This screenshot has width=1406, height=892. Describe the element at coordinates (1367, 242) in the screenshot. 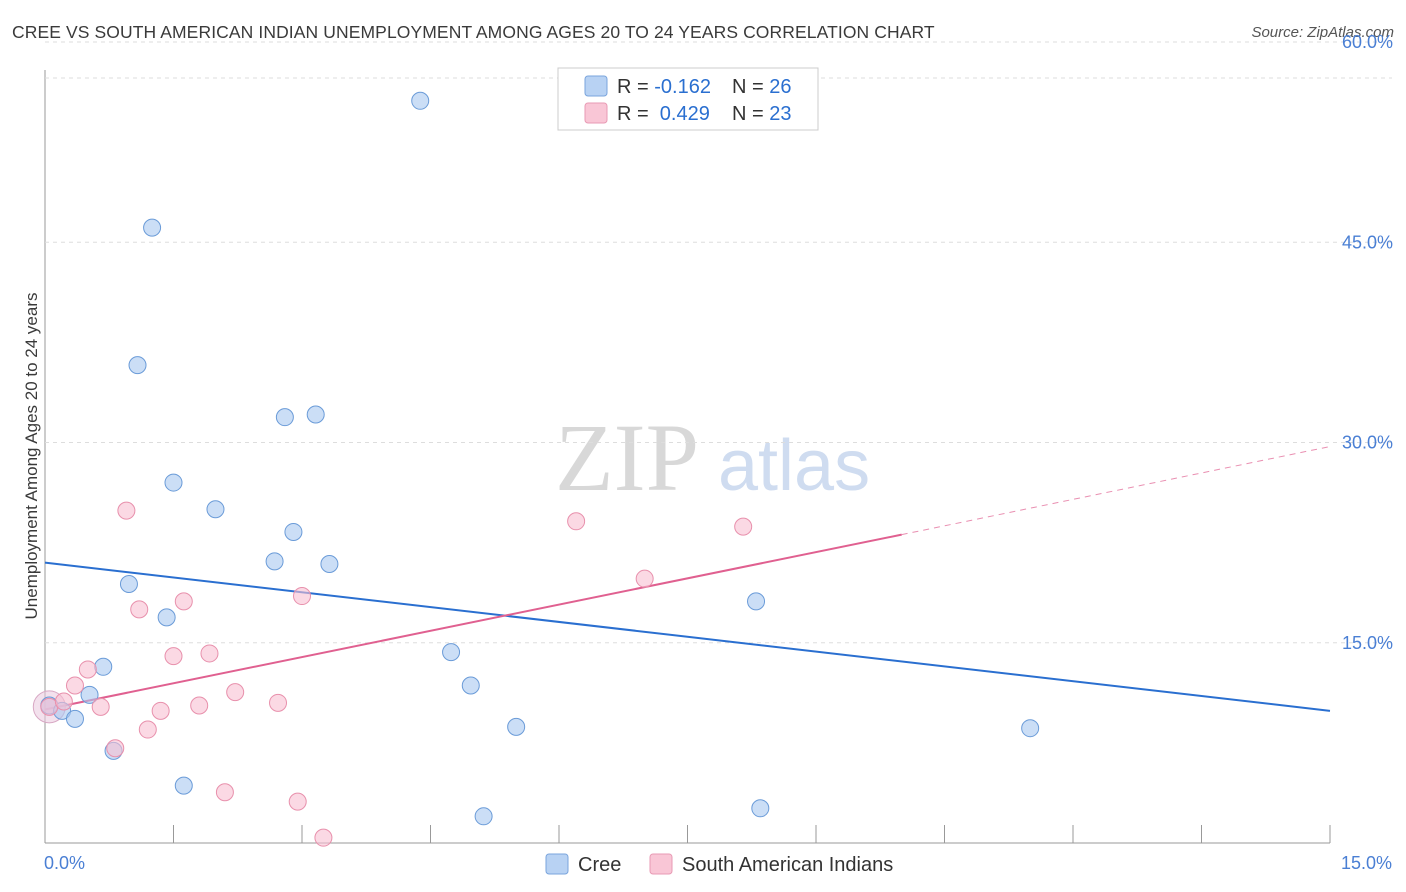

I see `y-tick-label-45: 45.0%` at that location.